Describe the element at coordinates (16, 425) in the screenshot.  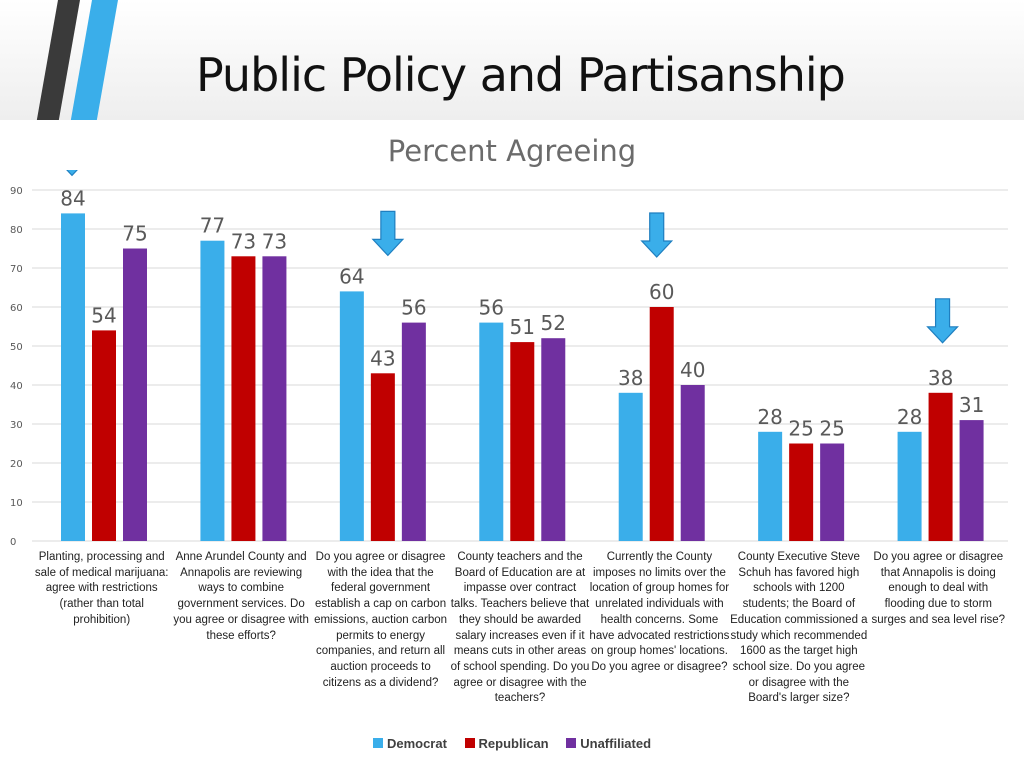
I see `y-tick-label: 30` at that location.